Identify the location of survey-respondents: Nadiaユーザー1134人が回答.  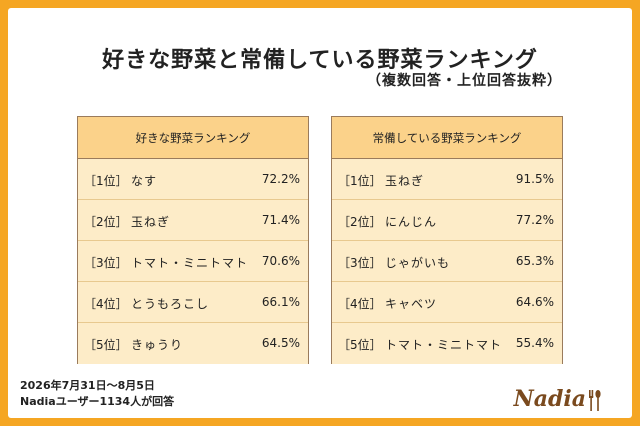
(97, 401).